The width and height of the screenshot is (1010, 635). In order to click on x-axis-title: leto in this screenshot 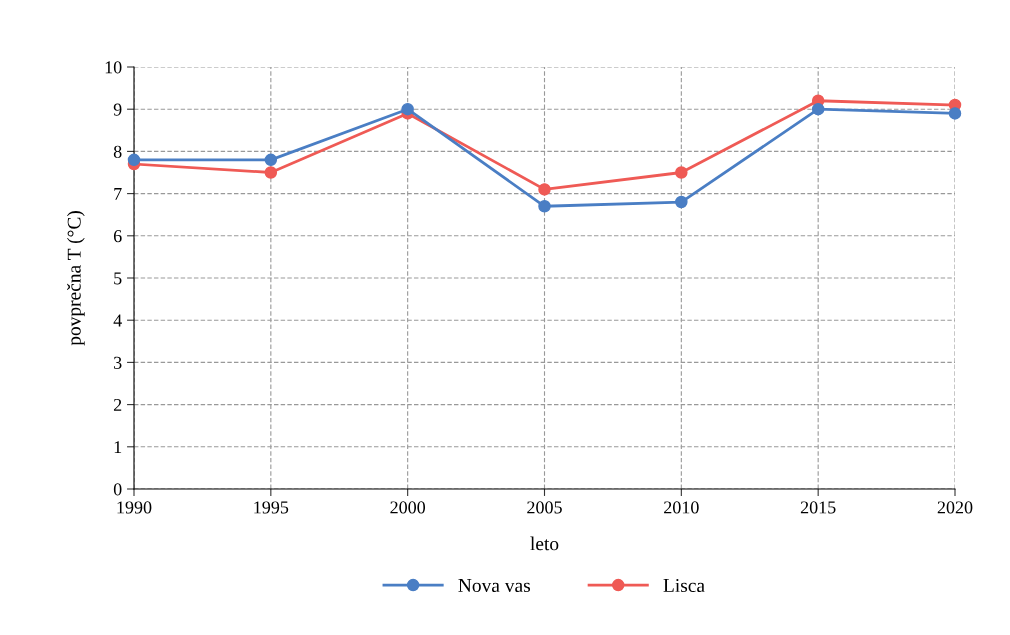, I will do `click(544, 543)`.